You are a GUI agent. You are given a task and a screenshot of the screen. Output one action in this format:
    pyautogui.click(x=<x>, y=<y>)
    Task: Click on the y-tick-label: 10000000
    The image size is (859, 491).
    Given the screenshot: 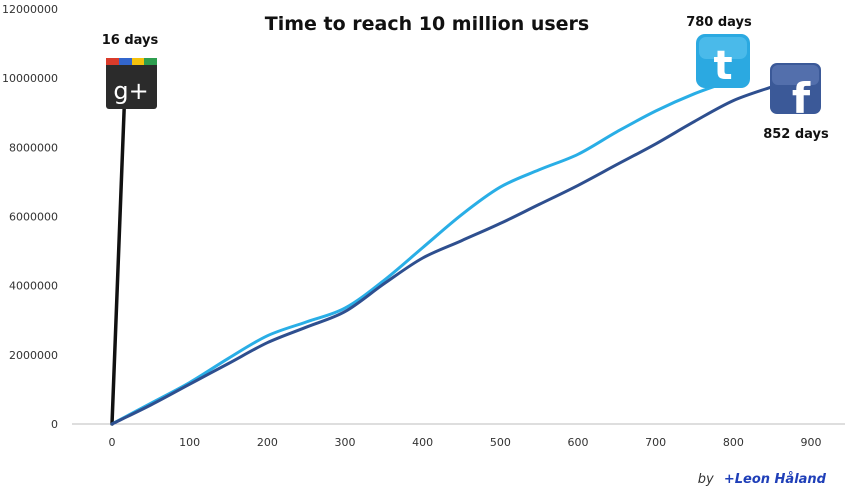 What is the action you would take?
    pyautogui.click(x=30, y=78)
    